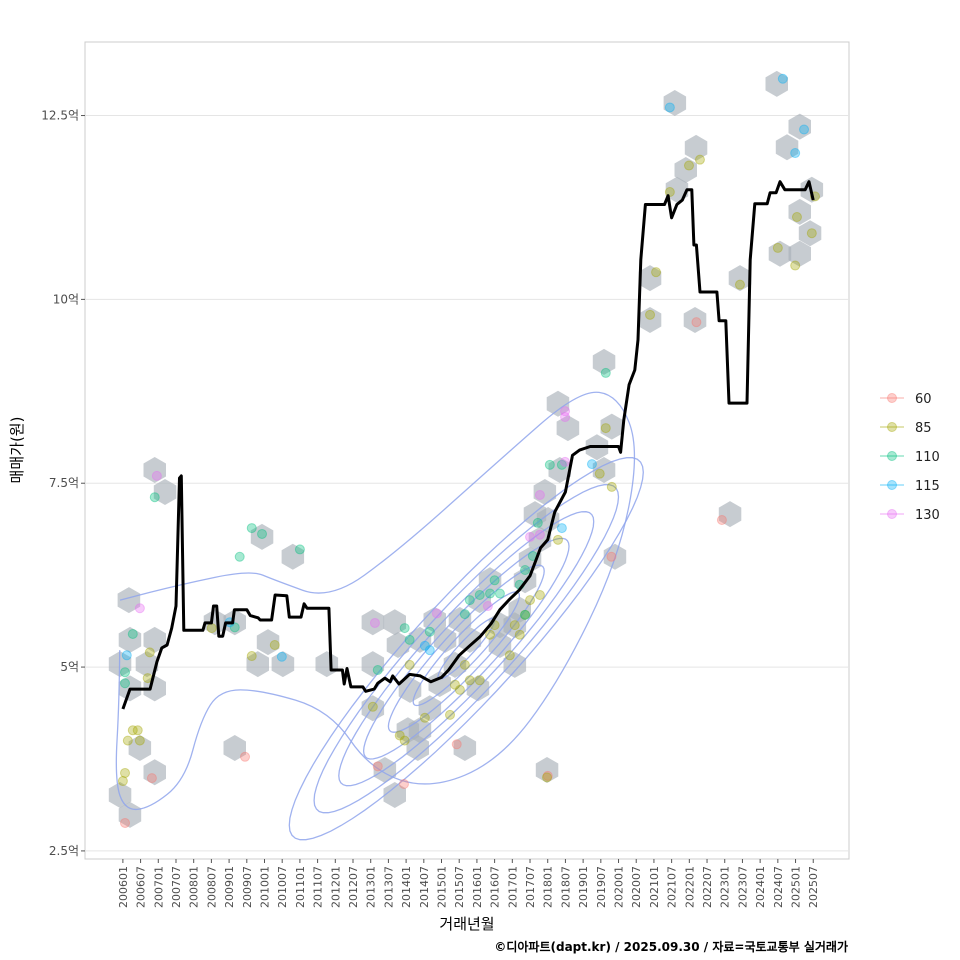  Describe the element at coordinates (477, 887) in the screenshot. I see `x-tick-label: 201601` at that location.